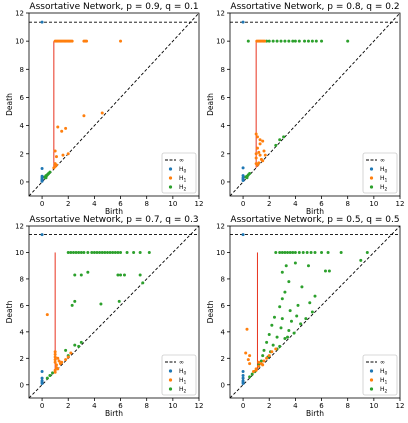 Image resolution: width=408 pixels, height=423 pixels. I want to click on x-tick-label: 2, so click(269, 204).